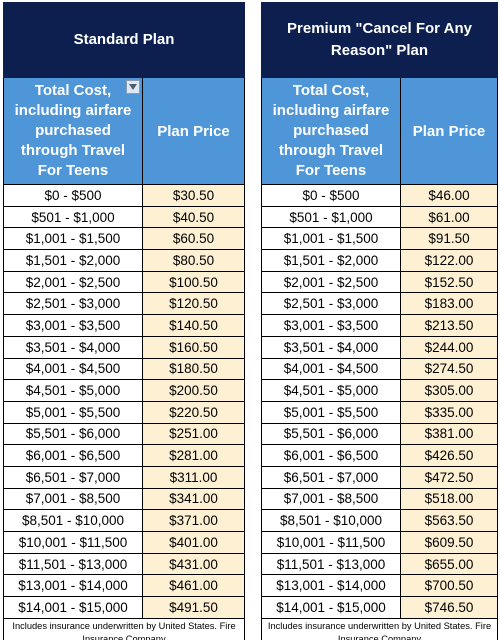 The width and height of the screenshot is (500, 640). I want to click on table-row: $10,001 - $11,500 $401.00, so click(124, 543).